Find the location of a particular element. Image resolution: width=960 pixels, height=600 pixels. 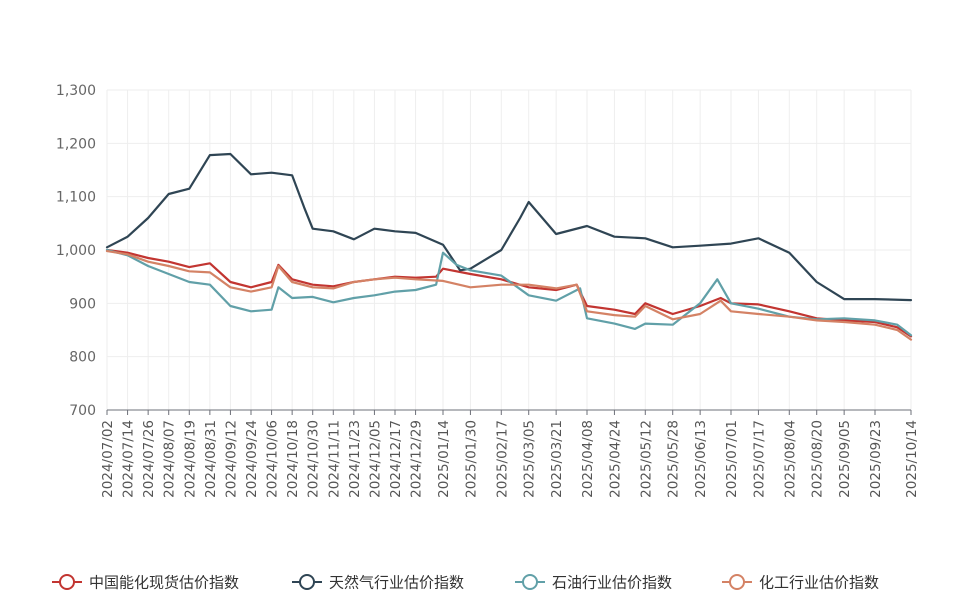

x-tick-label: 2025/08/04 is located at coordinates (790, 459).